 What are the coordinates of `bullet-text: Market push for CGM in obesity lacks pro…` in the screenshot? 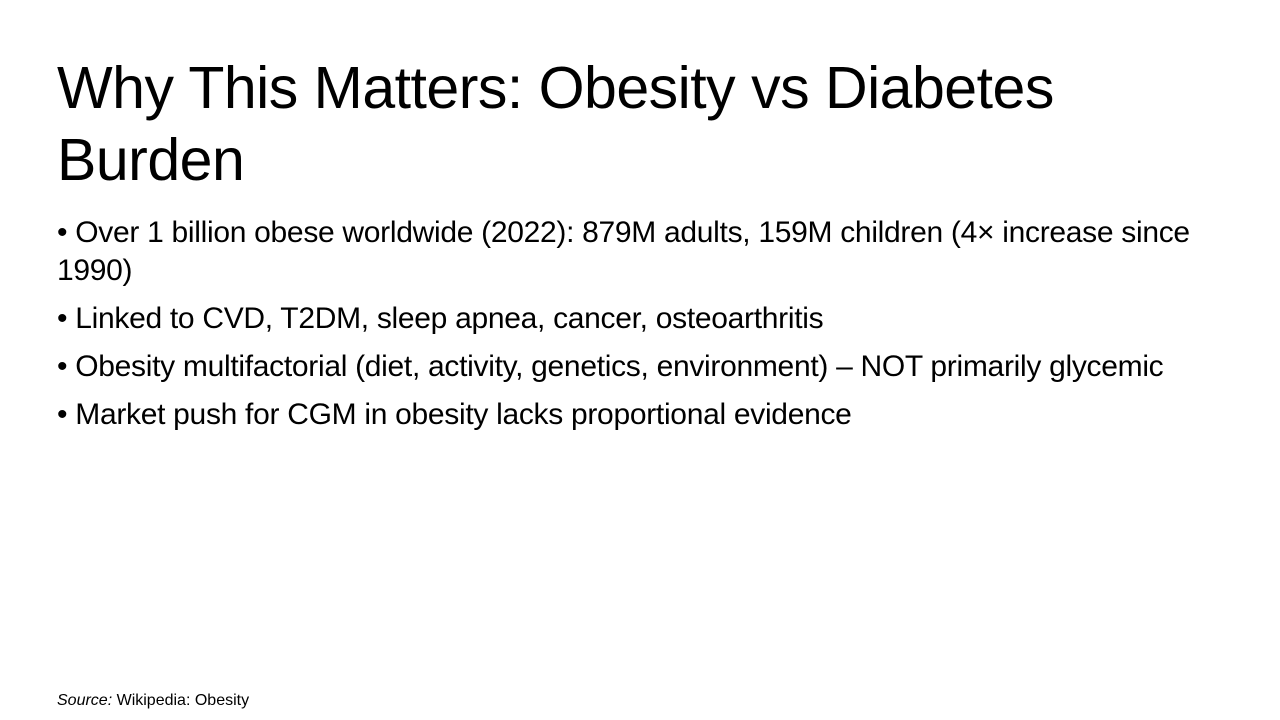 It's located at (463, 414).